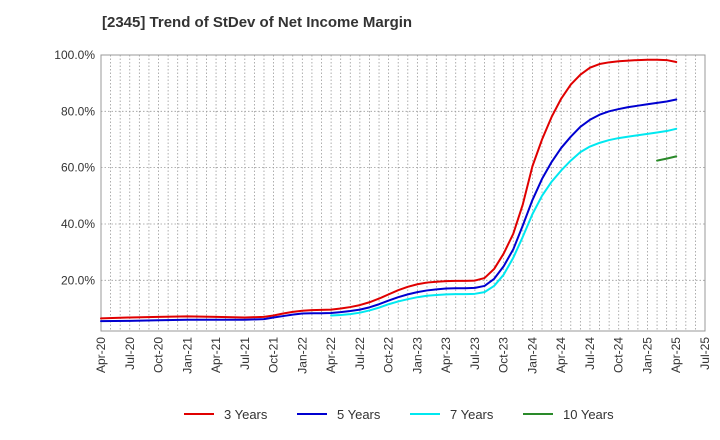 This screenshot has width=720, height=440. What do you see at coordinates (78, 224) in the screenshot?
I see `y-tick-label: 40.0%` at bounding box center [78, 224].